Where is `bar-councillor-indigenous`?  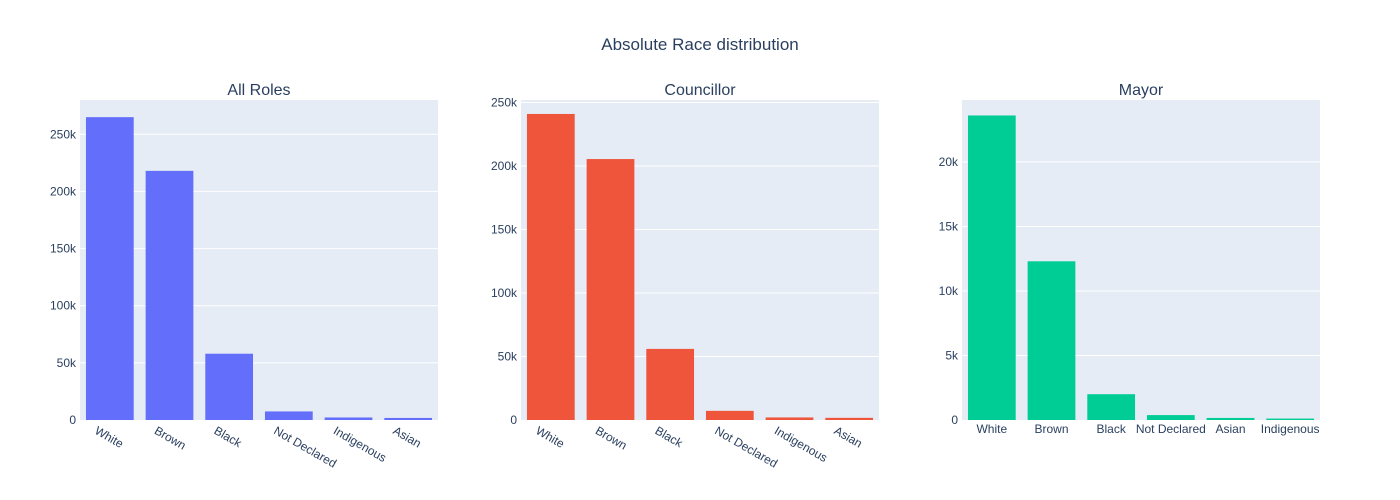 bar-councillor-indigenous is located at coordinates (789, 418).